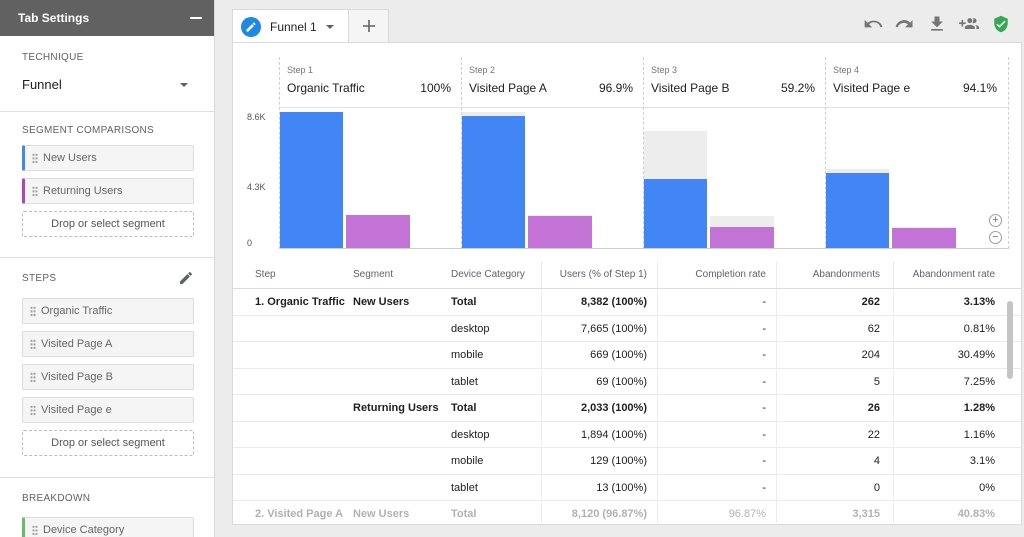 The image size is (1024, 537). What do you see at coordinates (108, 84) in the screenshot?
I see `technique-select: Funnel` at bounding box center [108, 84].